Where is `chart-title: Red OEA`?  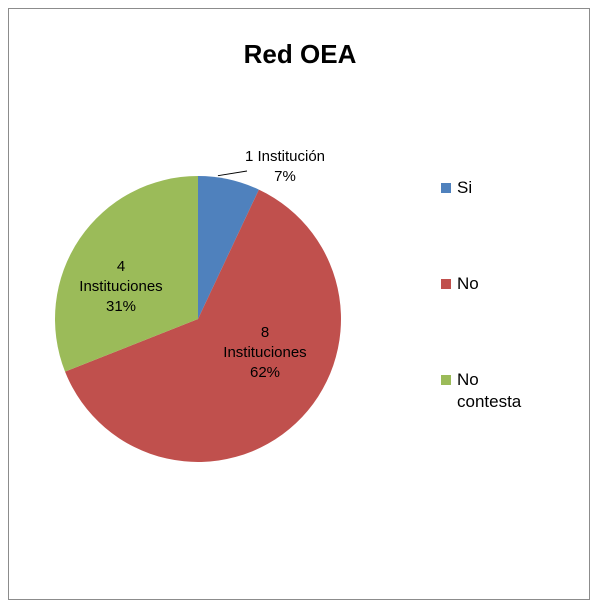
chart-title: Red OEA is located at coordinates (300, 54).